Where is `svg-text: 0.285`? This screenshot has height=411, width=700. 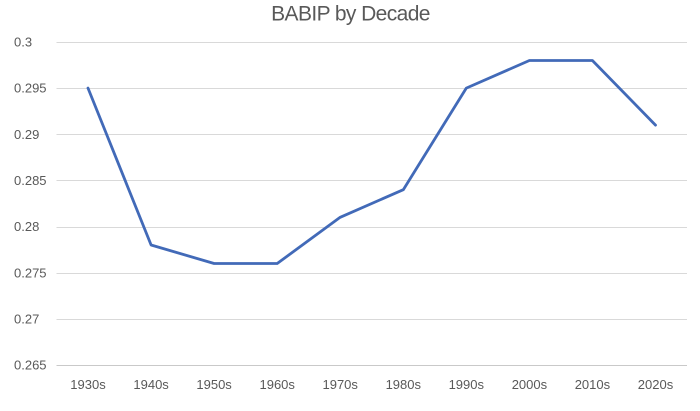 svg-text: 0.285 is located at coordinates (30, 180).